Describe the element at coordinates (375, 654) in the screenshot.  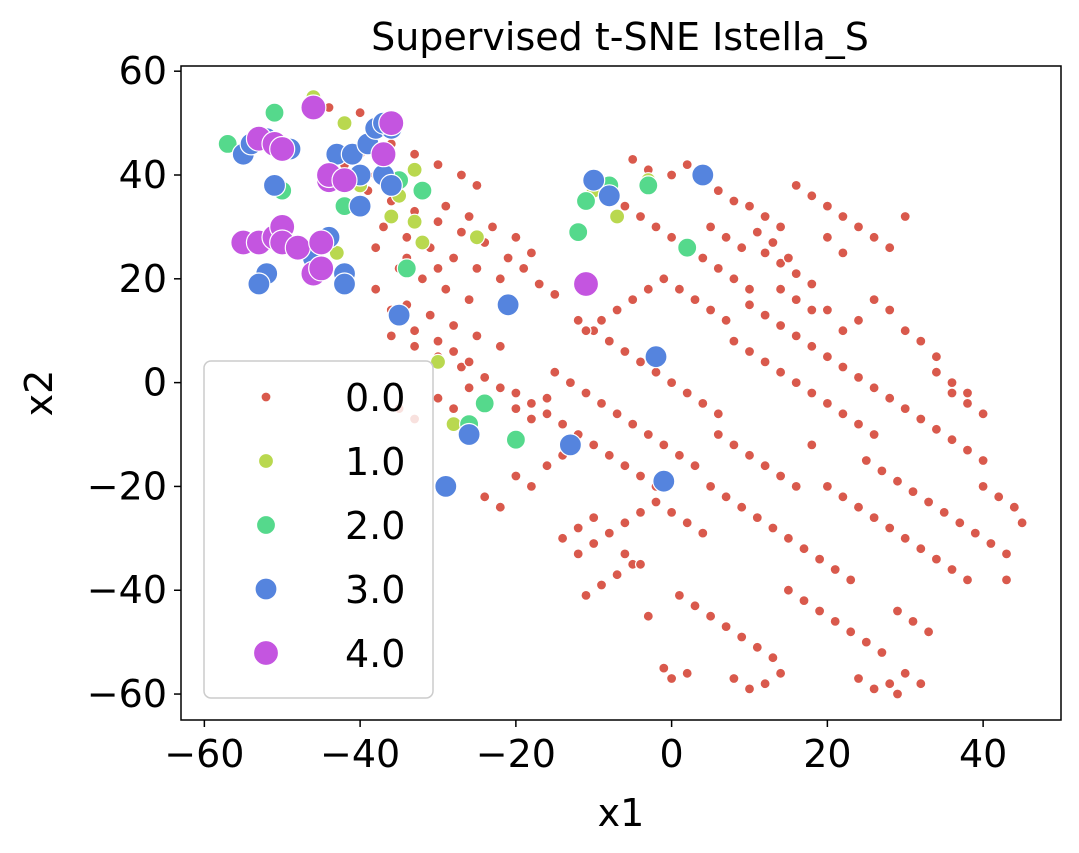
I see `legend-label-4-0: 4.0` at that location.